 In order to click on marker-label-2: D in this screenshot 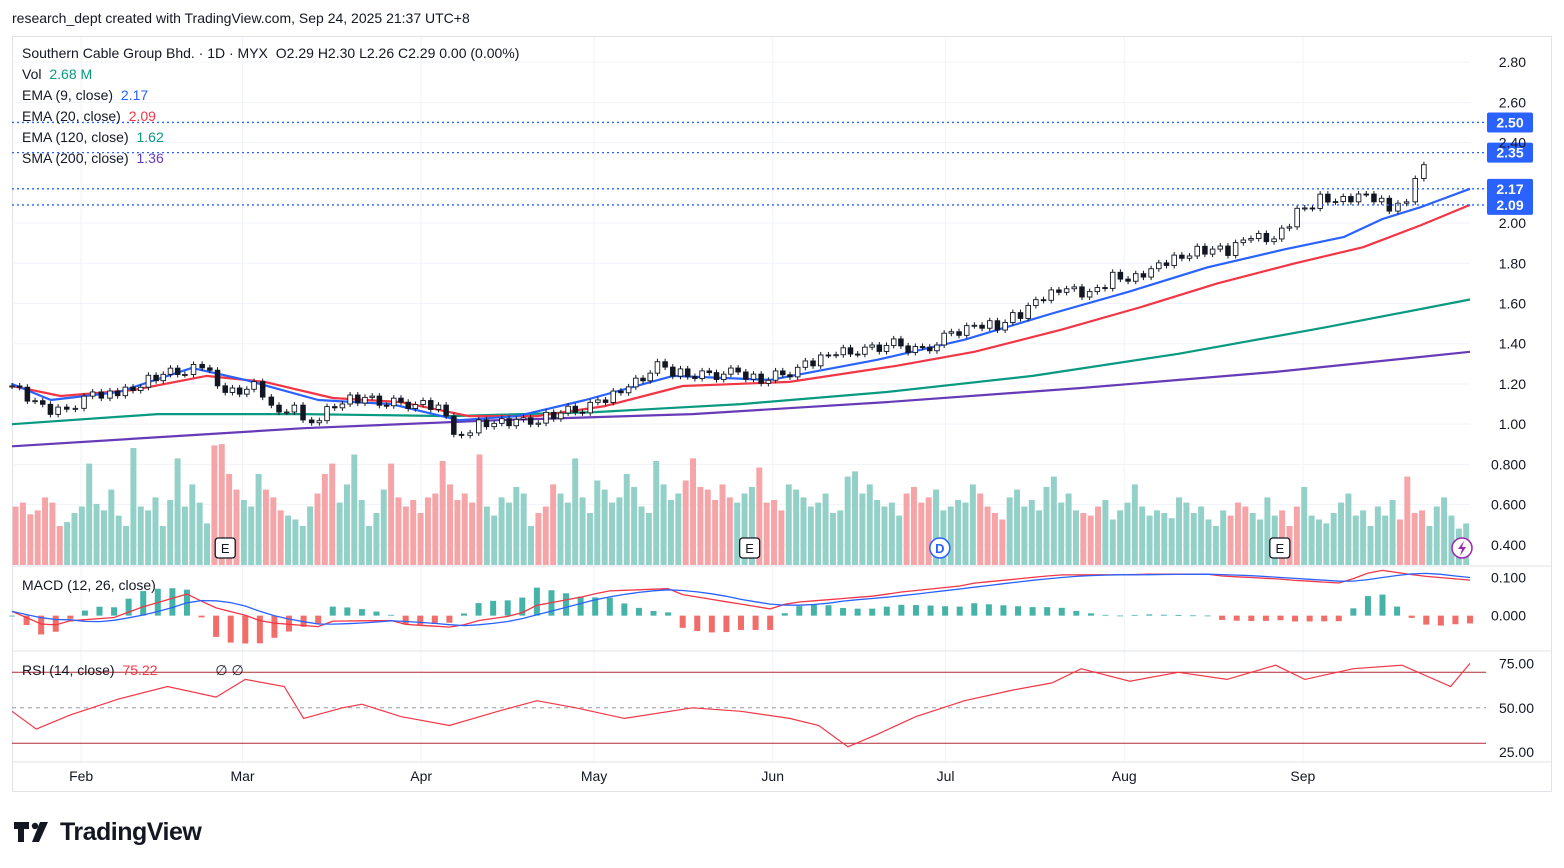, I will do `click(939, 548)`.